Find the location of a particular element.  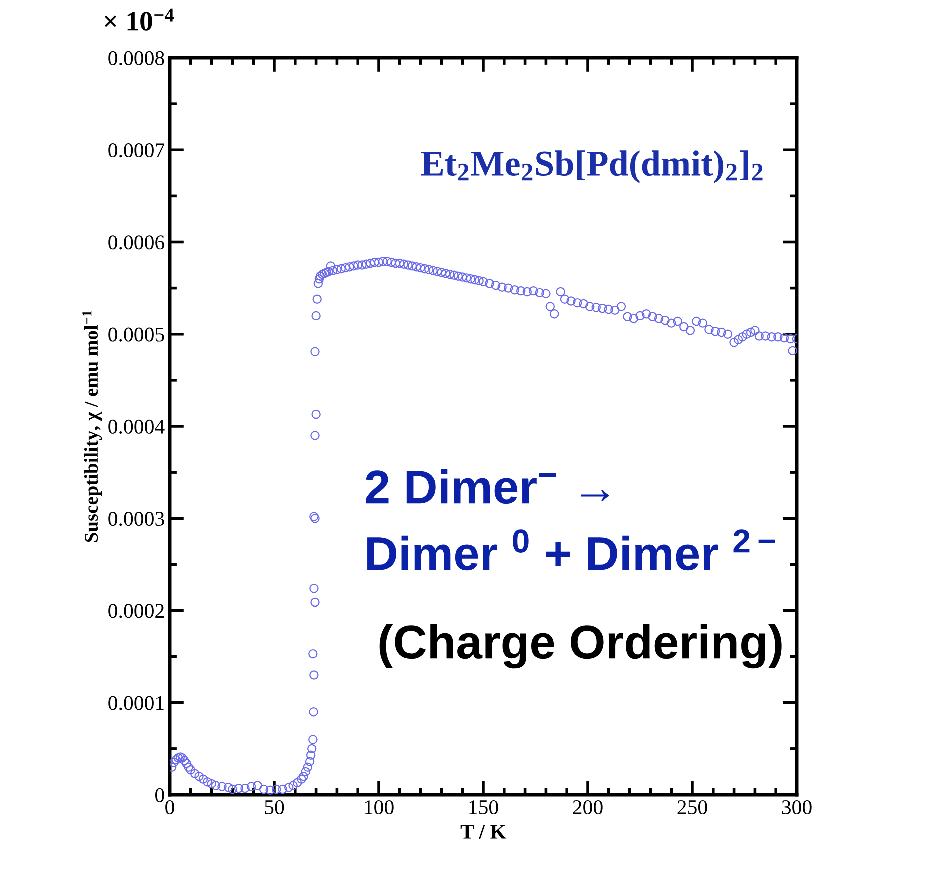

annotation: 2 Dimer$^{−}$ → is located at coordinates (488, 486).